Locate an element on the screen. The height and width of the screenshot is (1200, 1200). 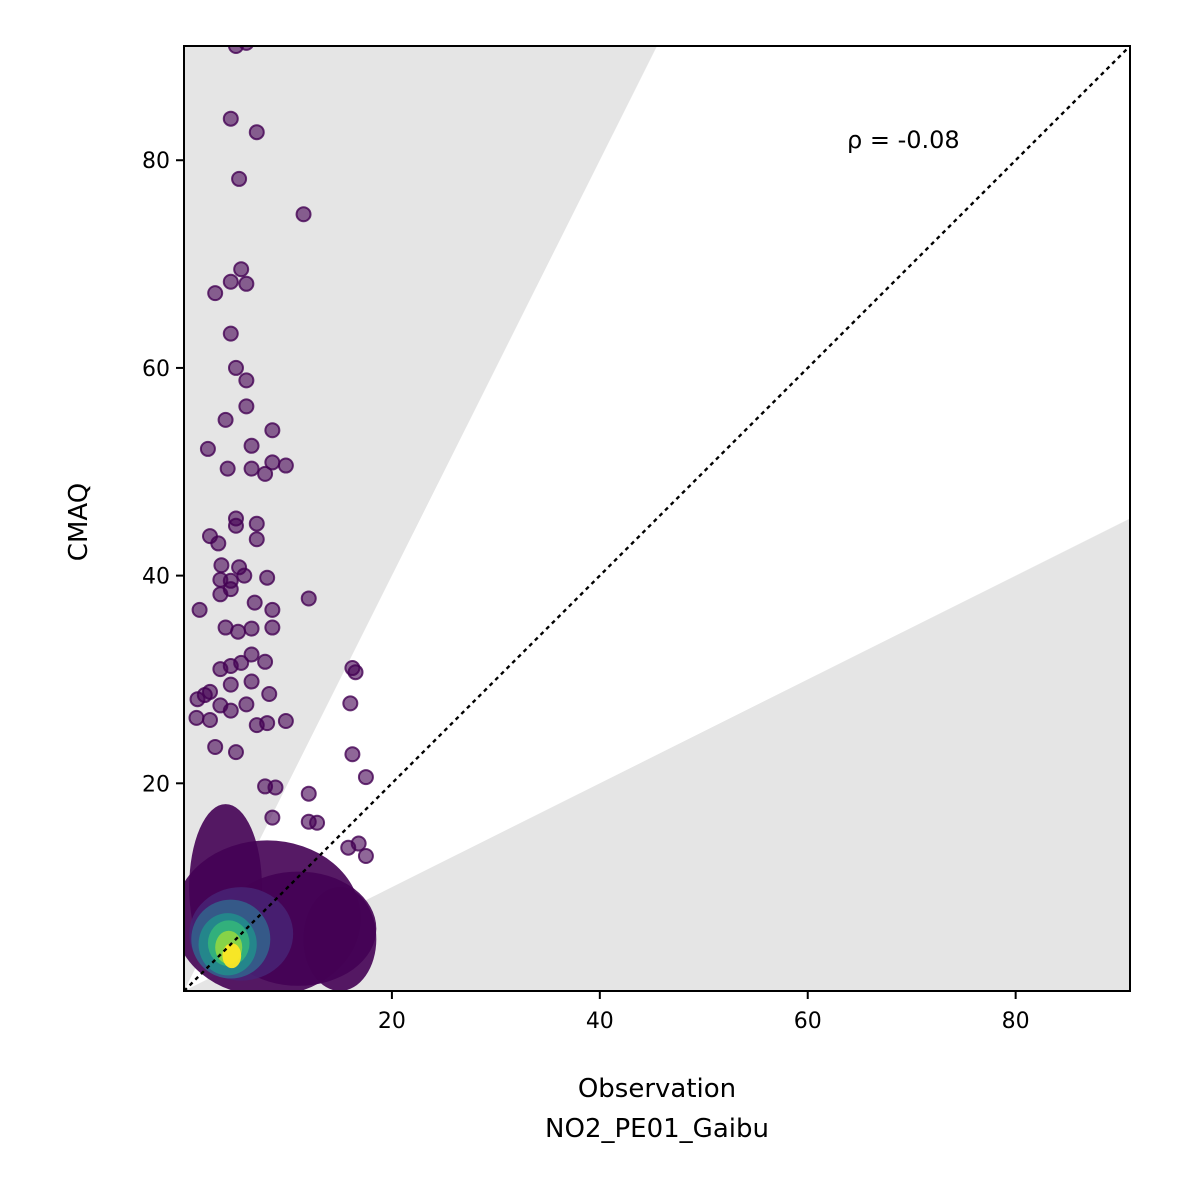
x-axis-sublabel: NO2_PE01_Gaibu is located at coordinates (657, 1129).